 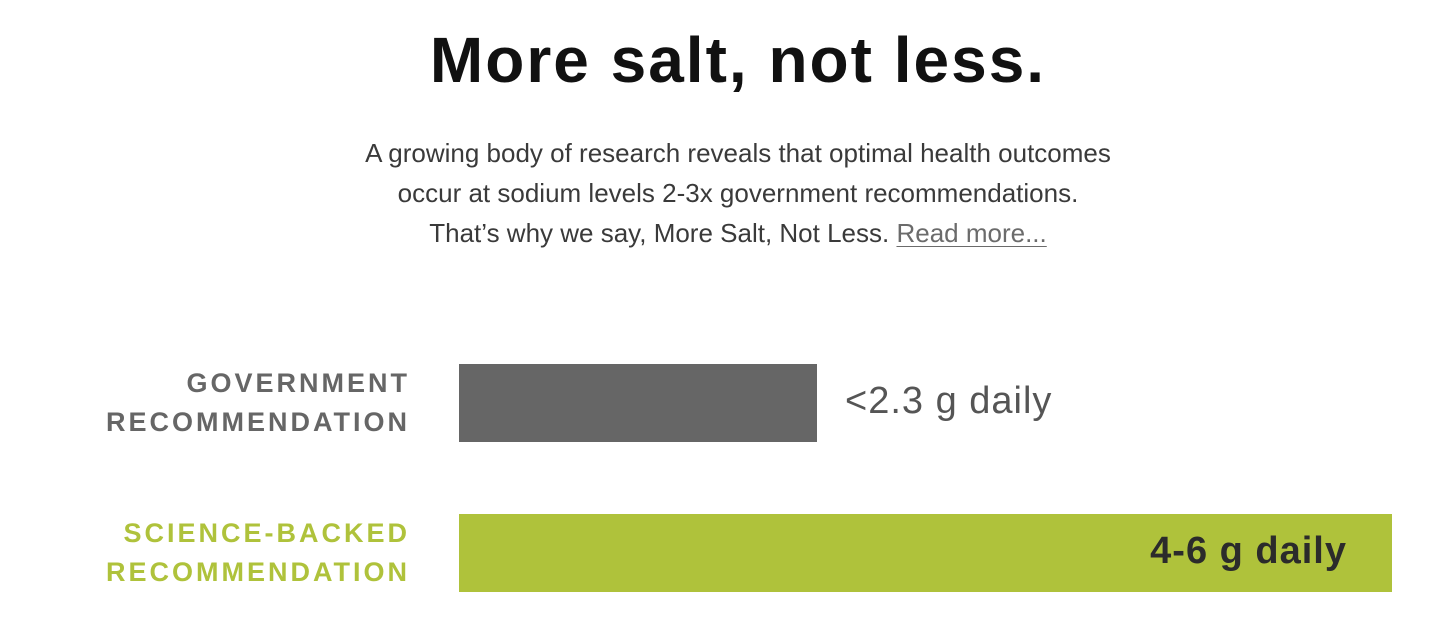 I want to click on page-title: More salt, not less., so click(x=738, y=60).